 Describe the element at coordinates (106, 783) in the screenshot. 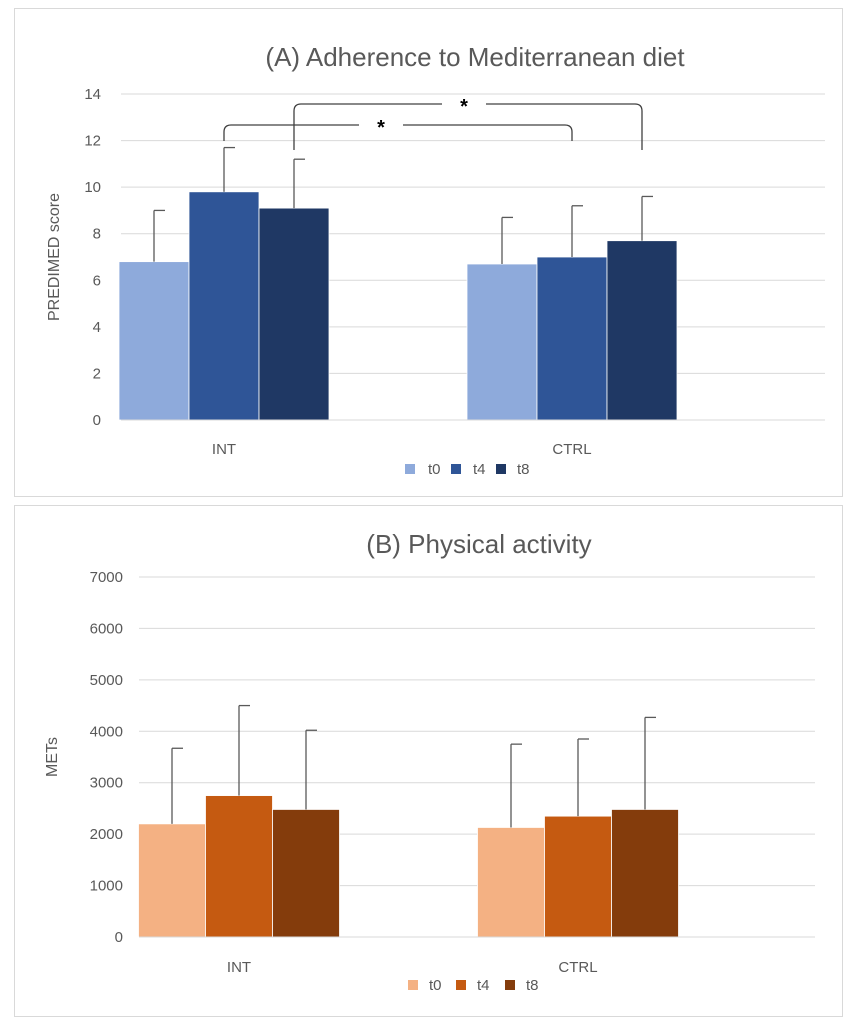

I see `y-tick-label: 3000` at that location.